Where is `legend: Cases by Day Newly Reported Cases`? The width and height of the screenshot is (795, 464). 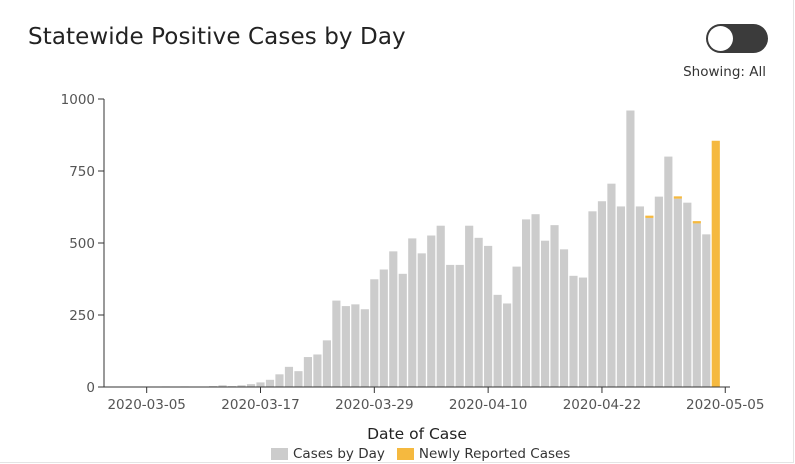 legend: Cases by Day Newly Reported Cases is located at coordinates (420, 454).